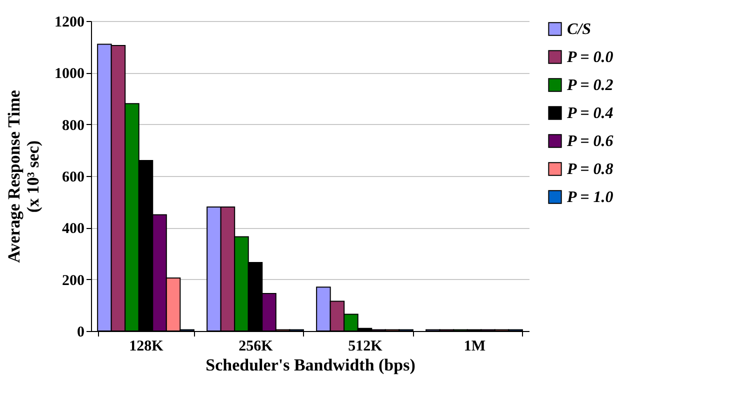 This screenshot has width=737, height=405. I want to click on y-tick-label: 1200, so click(69, 22).